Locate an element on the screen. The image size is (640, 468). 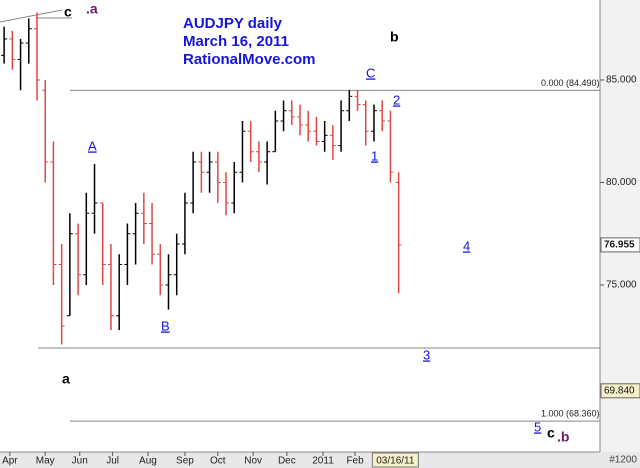
title-line: AUDJPY daily is located at coordinates (233, 23).